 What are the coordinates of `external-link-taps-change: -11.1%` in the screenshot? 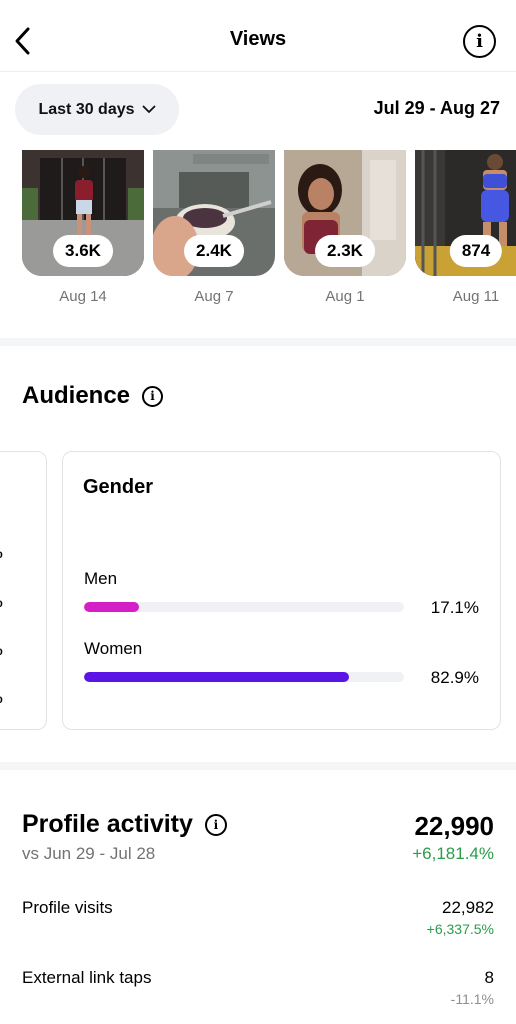 It's located at (472, 999).